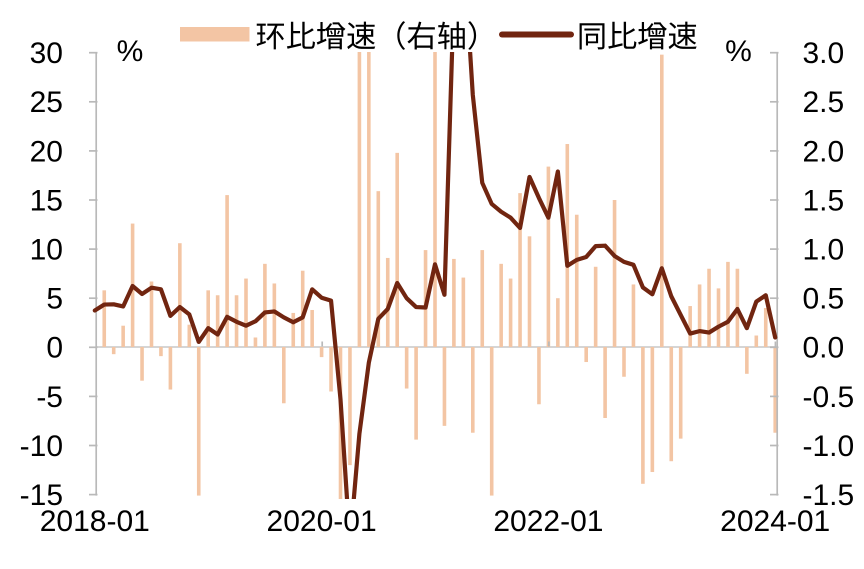 Image resolution: width=864 pixels, height=569 pixels. What do you see at coordinates (322, 521) in the screenshot?
I see `svg-text: 2020-01` at bounding box center [322, 521].